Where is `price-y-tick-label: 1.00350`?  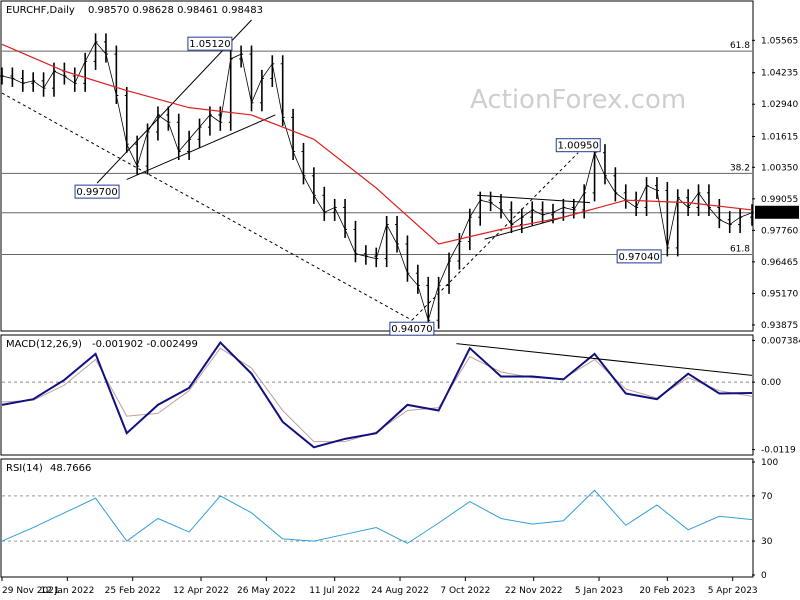 price-y-tick-label: 1.00350 is located at coordinates (779, 168).